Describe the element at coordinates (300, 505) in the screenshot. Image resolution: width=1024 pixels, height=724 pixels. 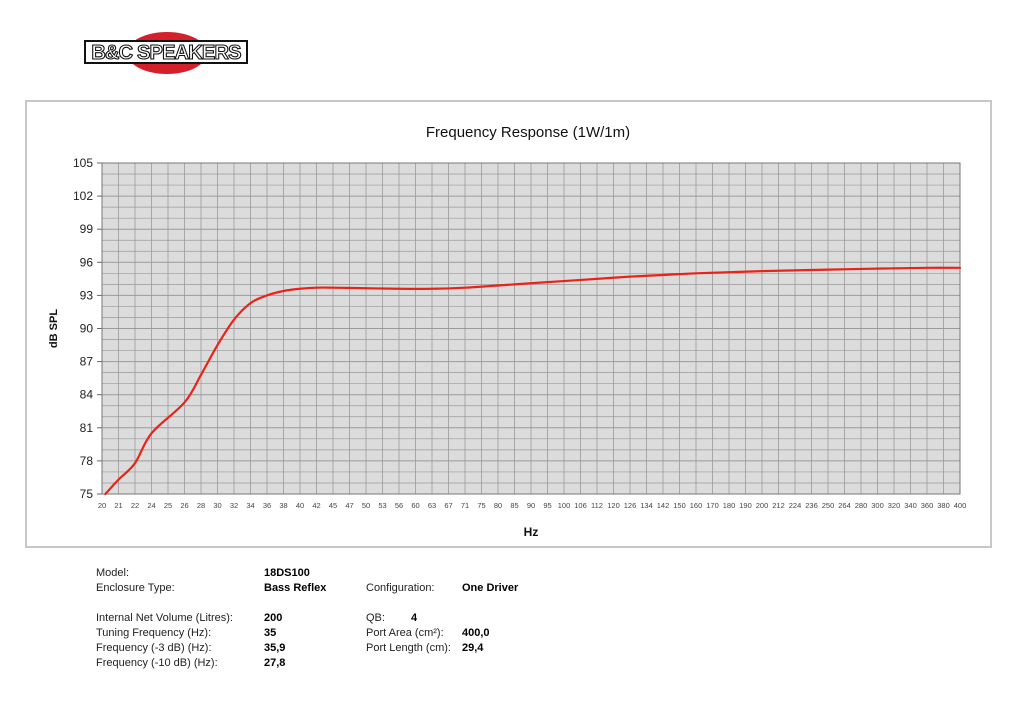
I see `x-tick-label: 40` at that location.